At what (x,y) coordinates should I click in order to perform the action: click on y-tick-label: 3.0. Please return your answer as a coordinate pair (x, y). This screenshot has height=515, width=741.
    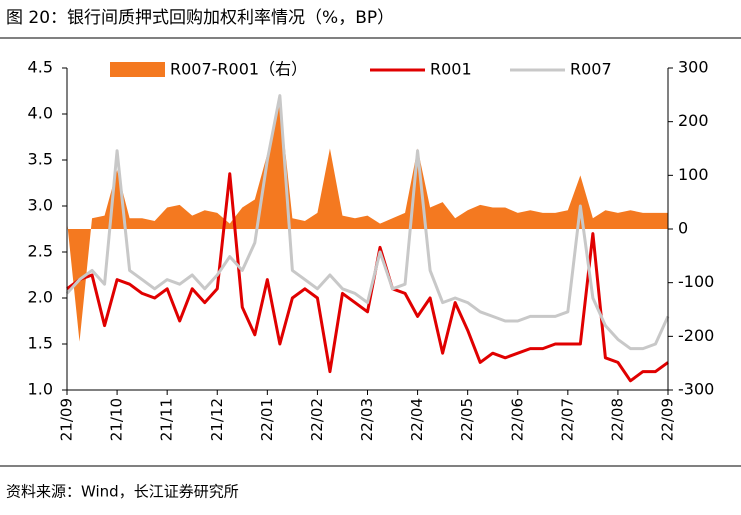
    Looking at the image, I should click on (40, 205).